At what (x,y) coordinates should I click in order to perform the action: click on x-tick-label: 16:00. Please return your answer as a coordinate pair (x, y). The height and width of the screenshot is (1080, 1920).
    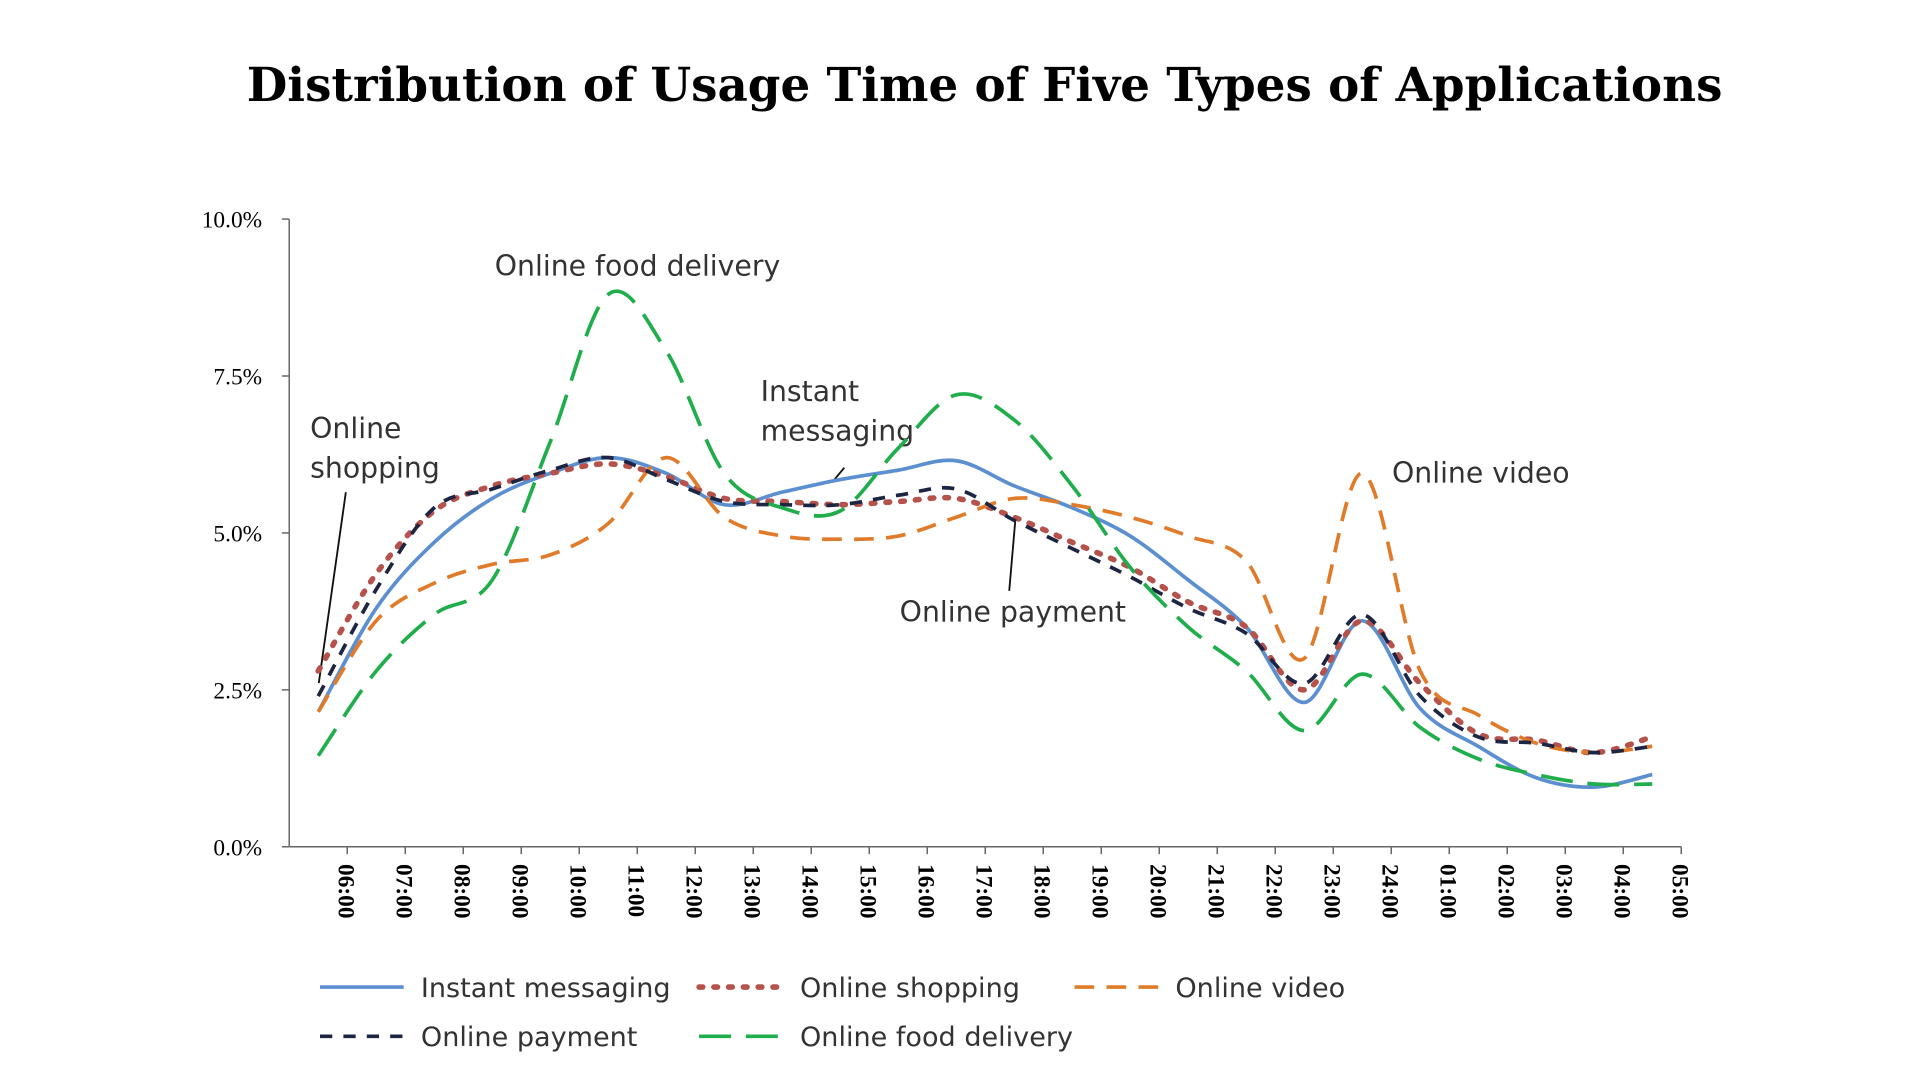
    Looking at the image, I should click on (926, 891).